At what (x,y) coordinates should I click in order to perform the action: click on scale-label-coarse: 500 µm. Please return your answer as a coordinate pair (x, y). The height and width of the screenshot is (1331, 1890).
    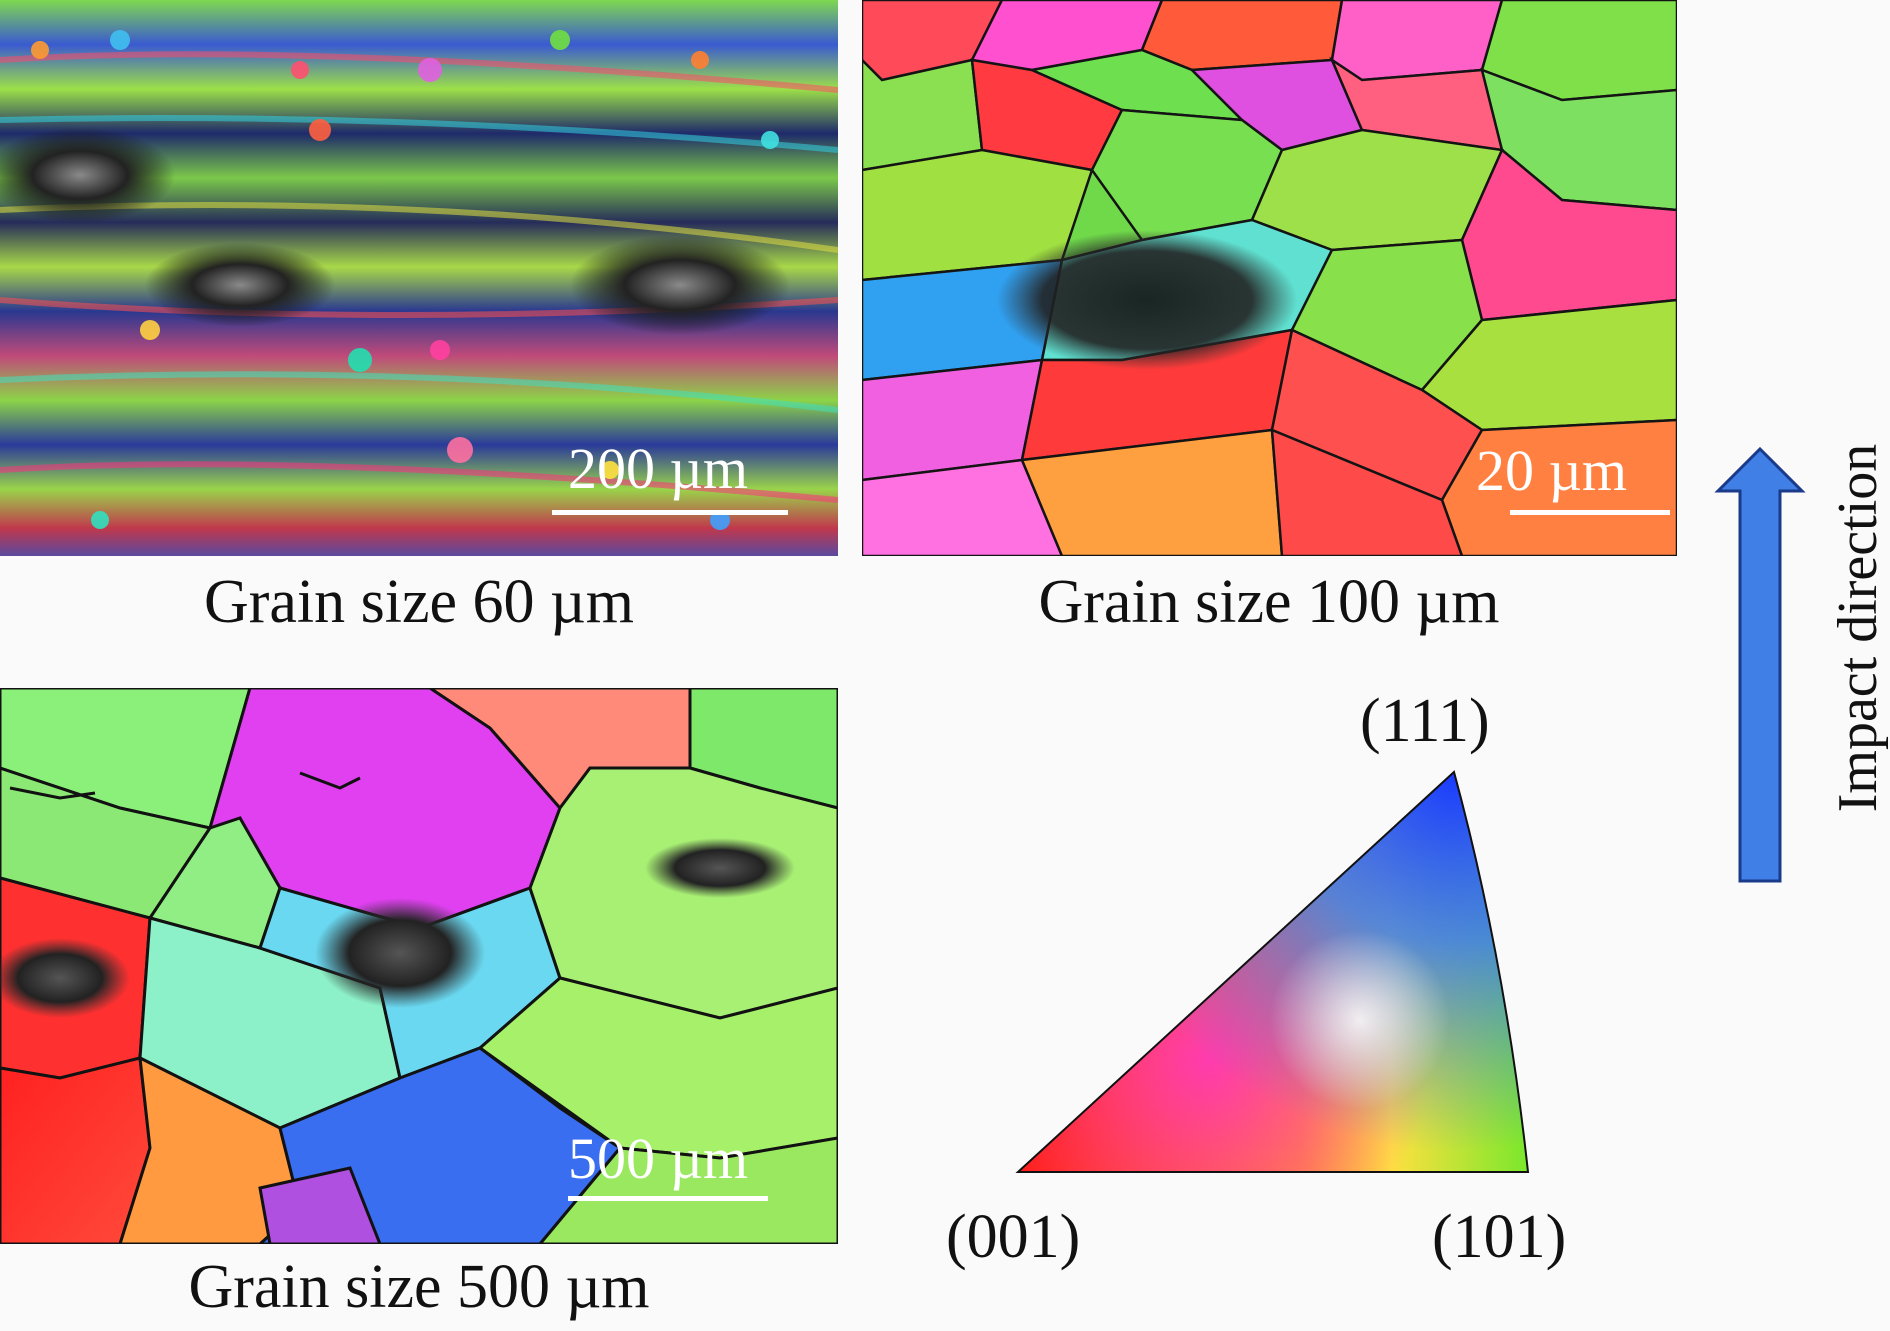
    Looking at the image, I should click on (658, 1158).